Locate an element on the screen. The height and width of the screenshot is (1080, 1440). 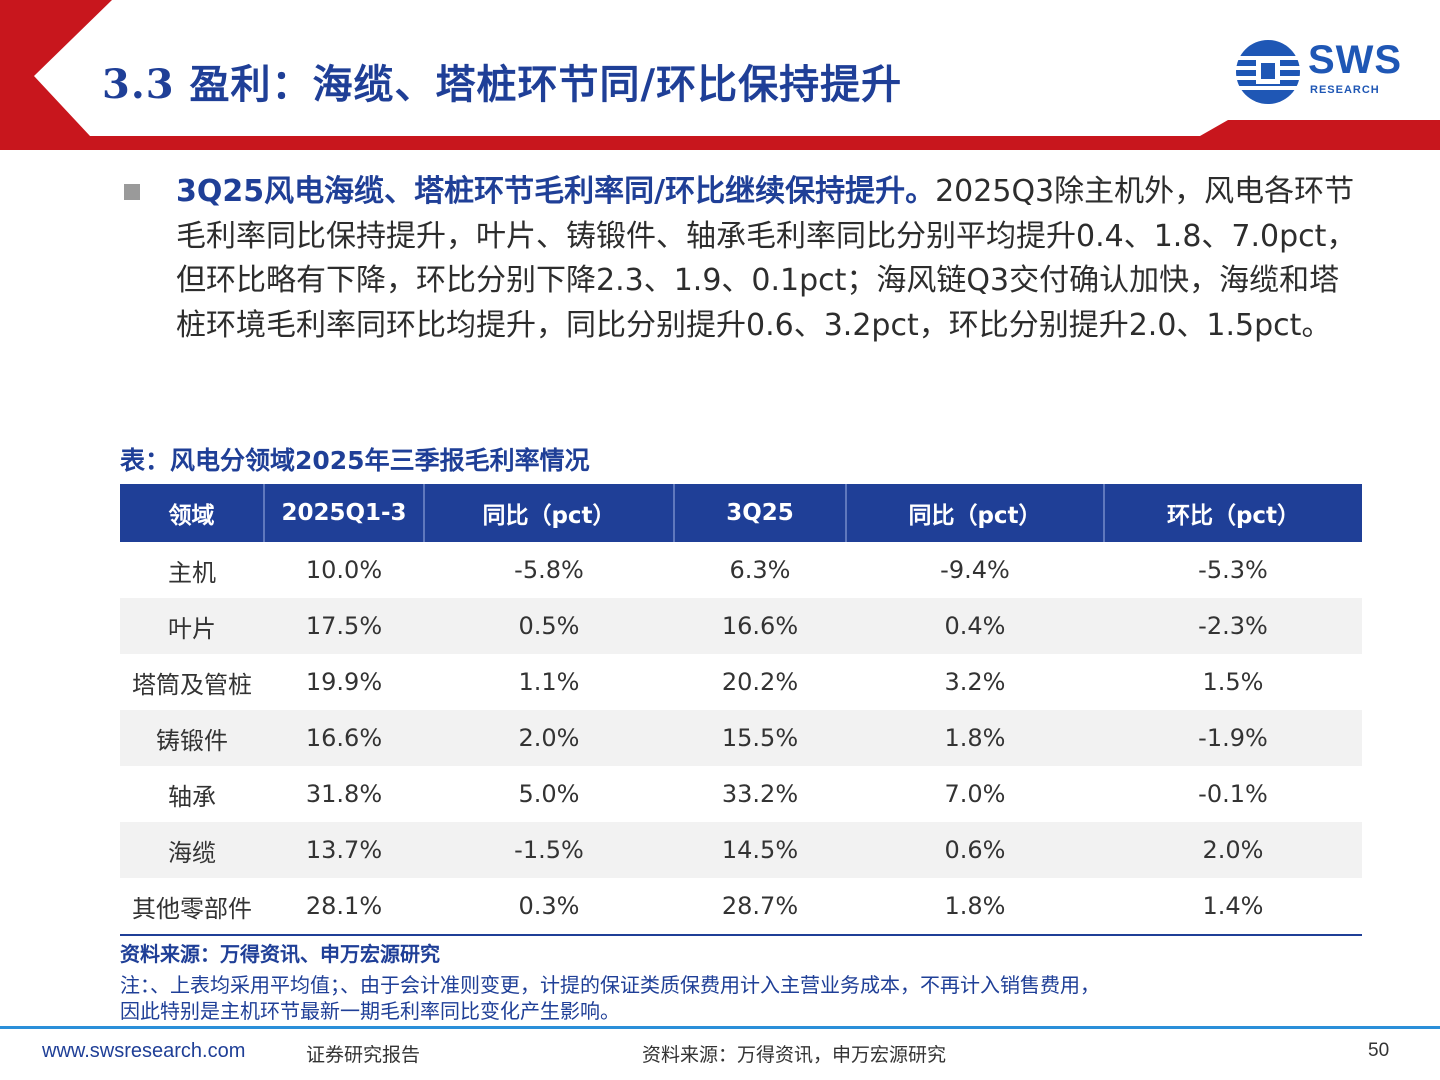
column-header: 环比（pct） is located at coordinates (1232, 513).